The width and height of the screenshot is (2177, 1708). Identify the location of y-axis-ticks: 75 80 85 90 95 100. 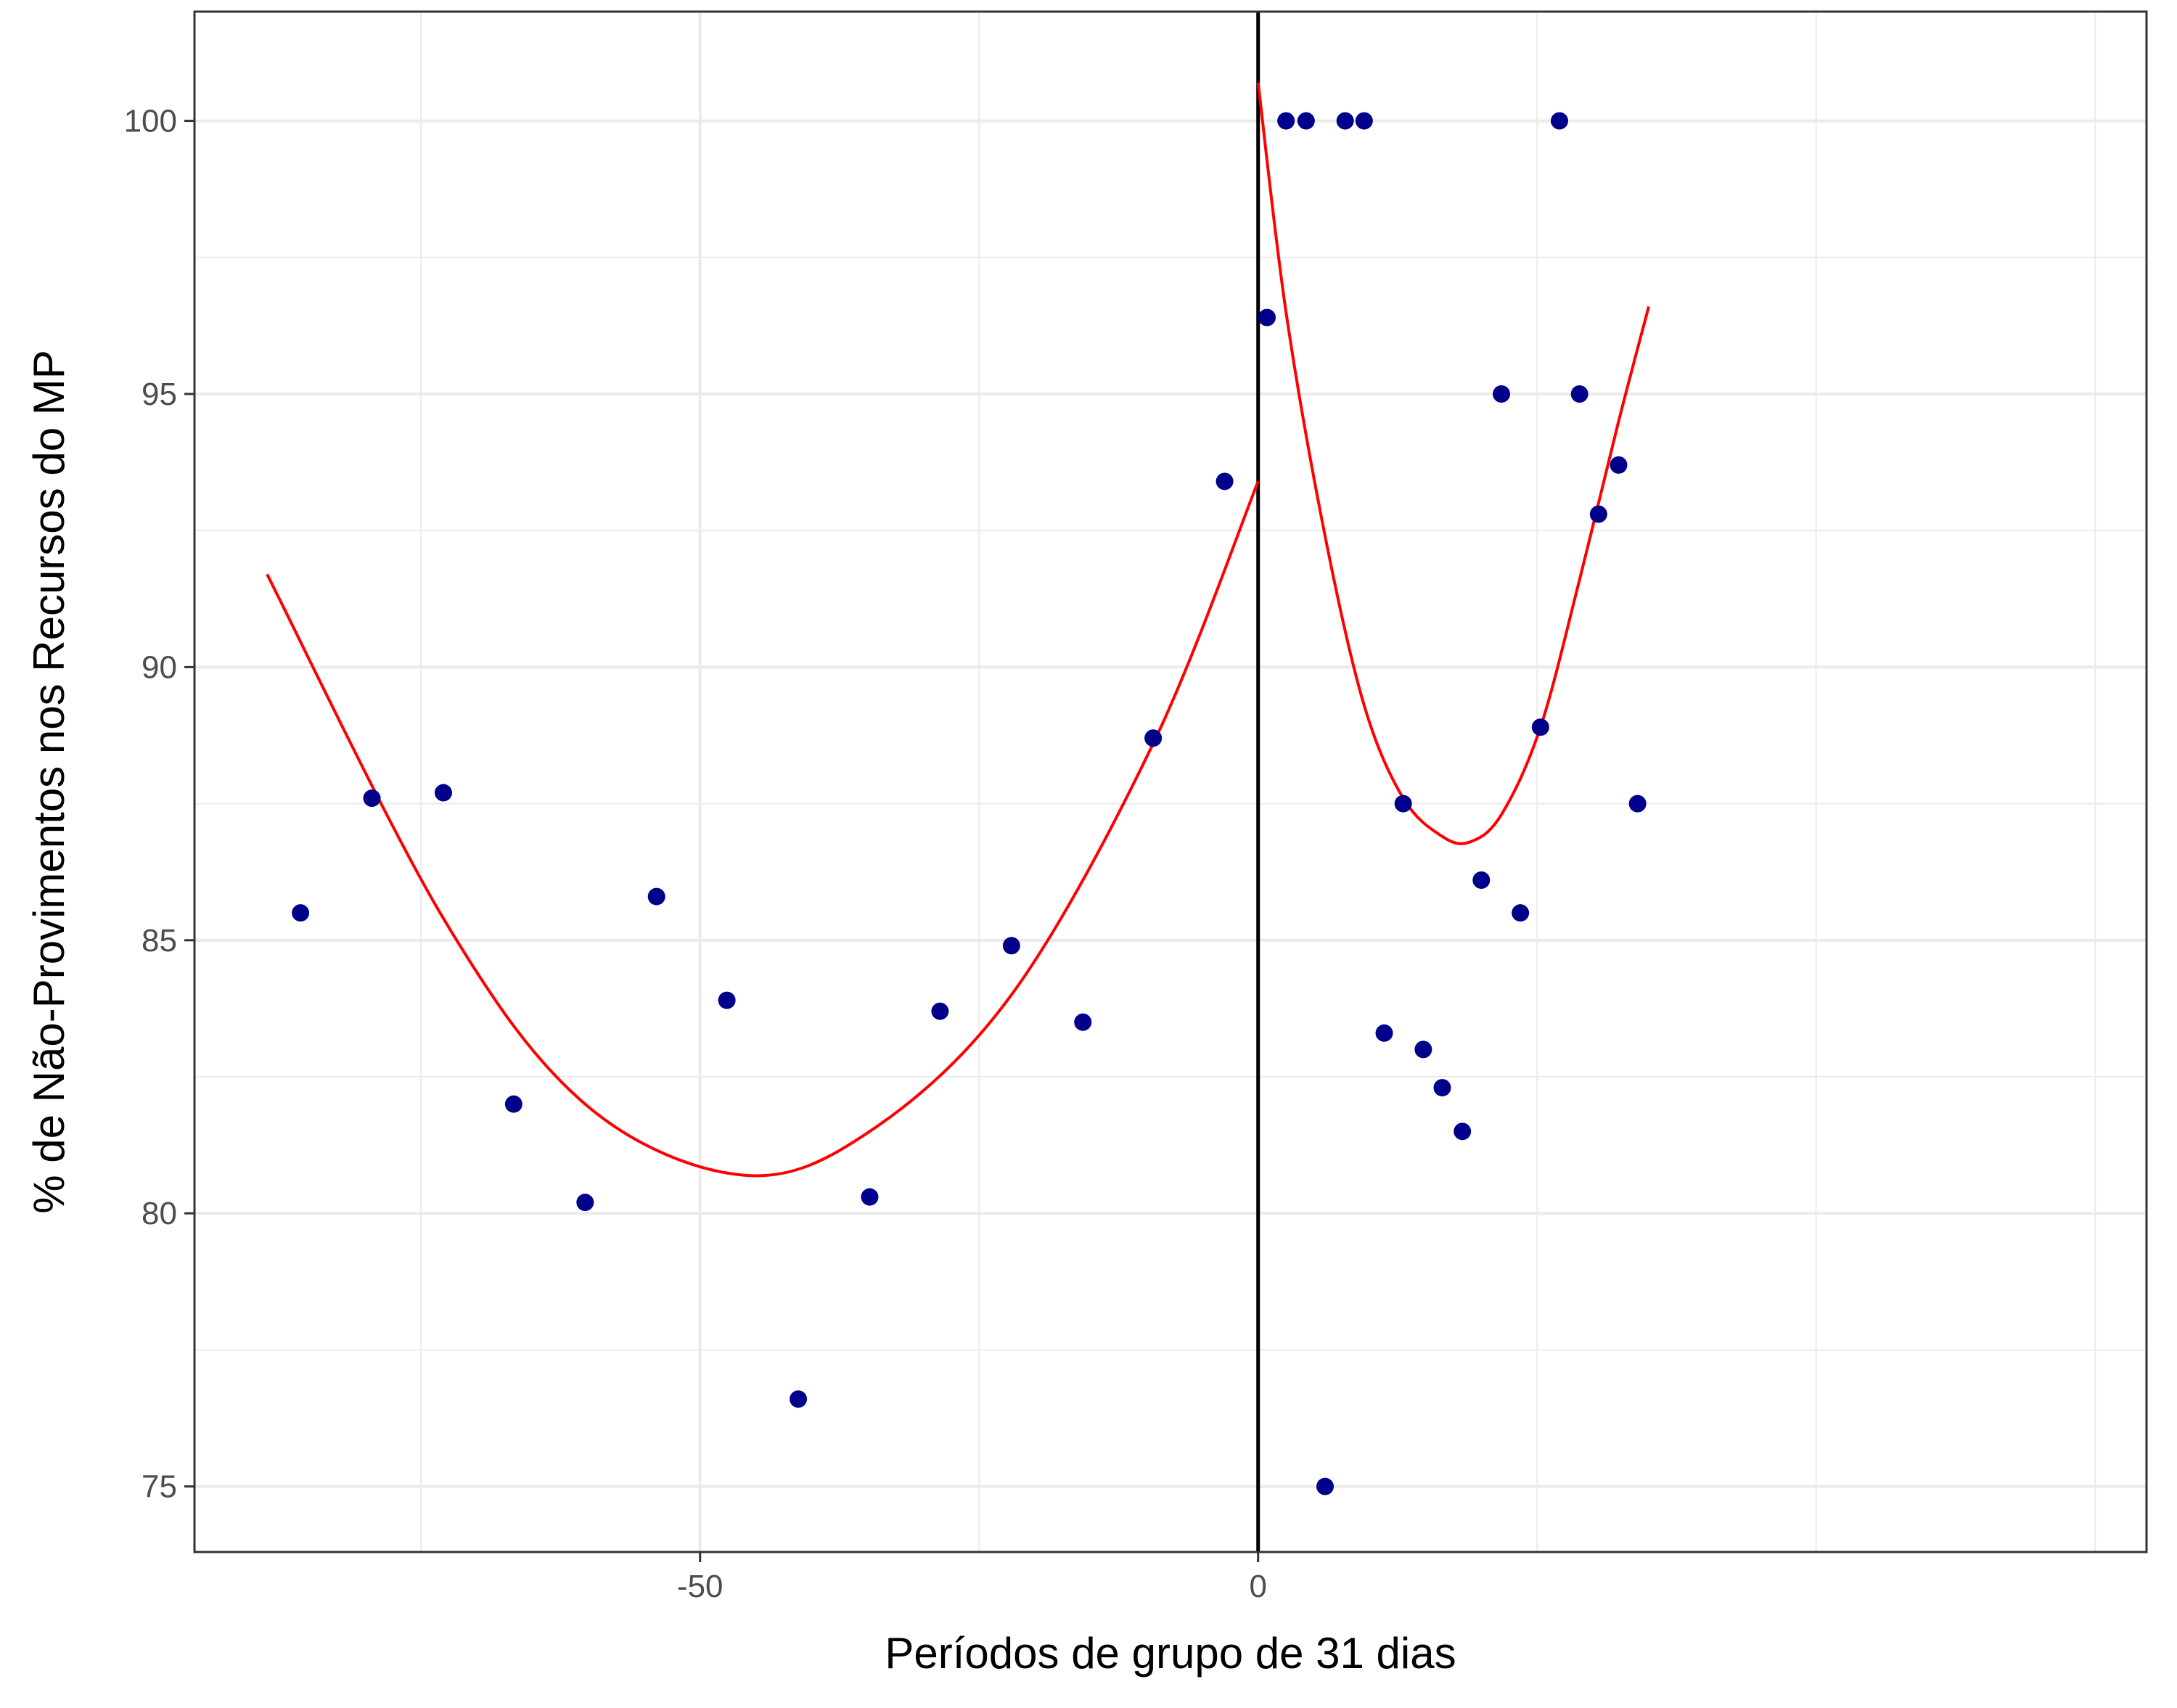
(159, 804).